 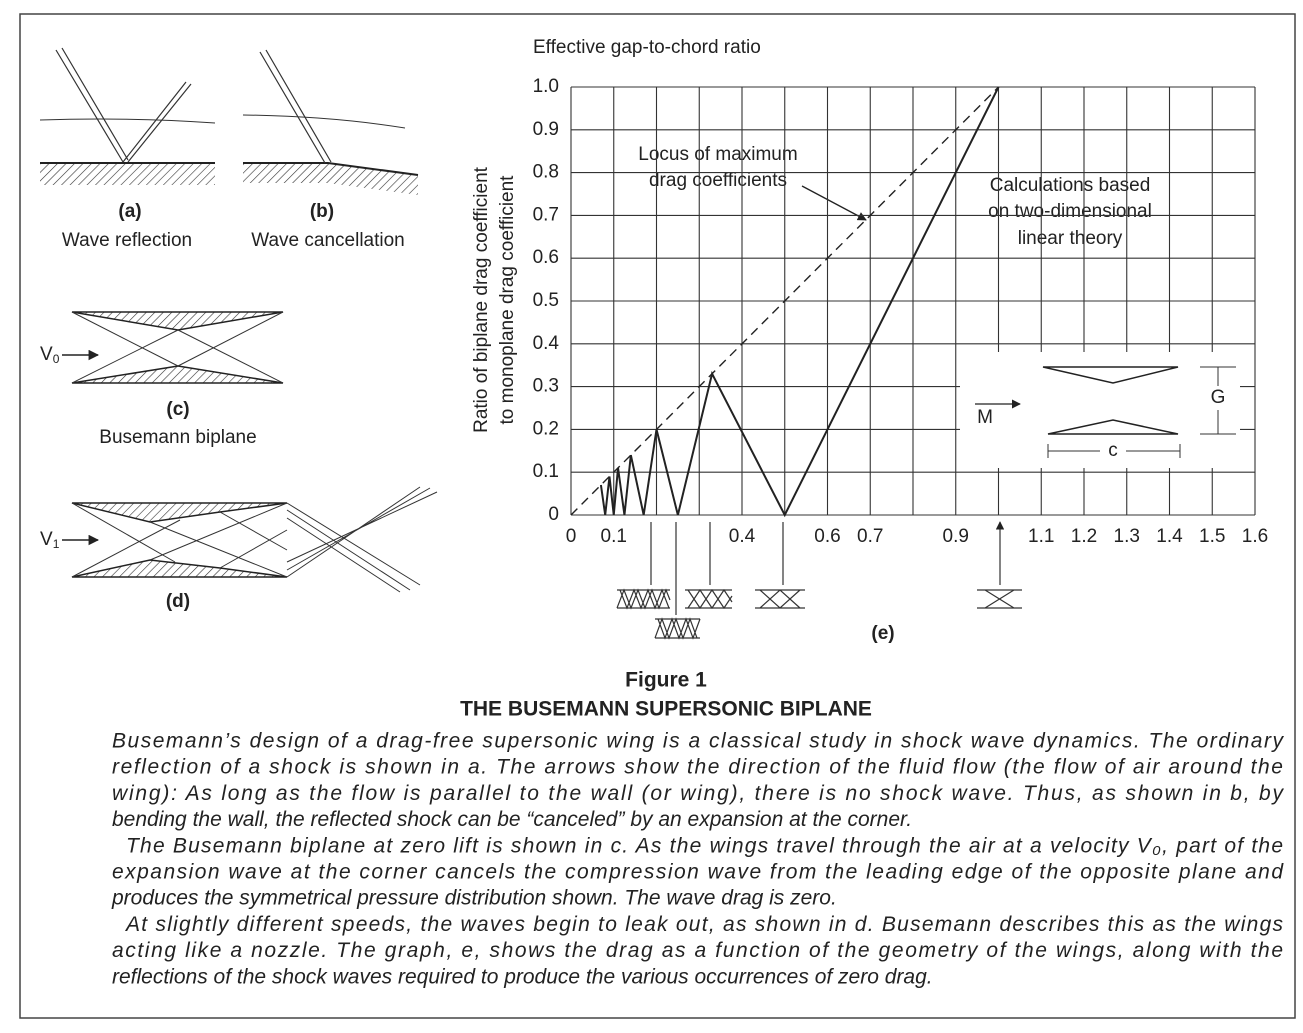 What do you see at coordinates (571, 536) in the screenshot?
I see `x-tick-label: 0` at bounding box center [571, 536].